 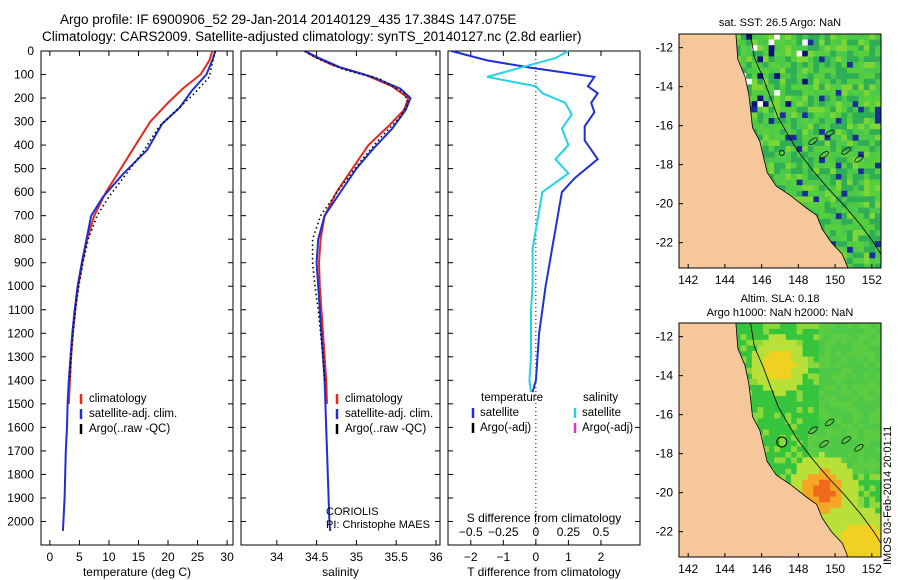 I want to click on x-tick-label: 36, so click(x=436, y=557).